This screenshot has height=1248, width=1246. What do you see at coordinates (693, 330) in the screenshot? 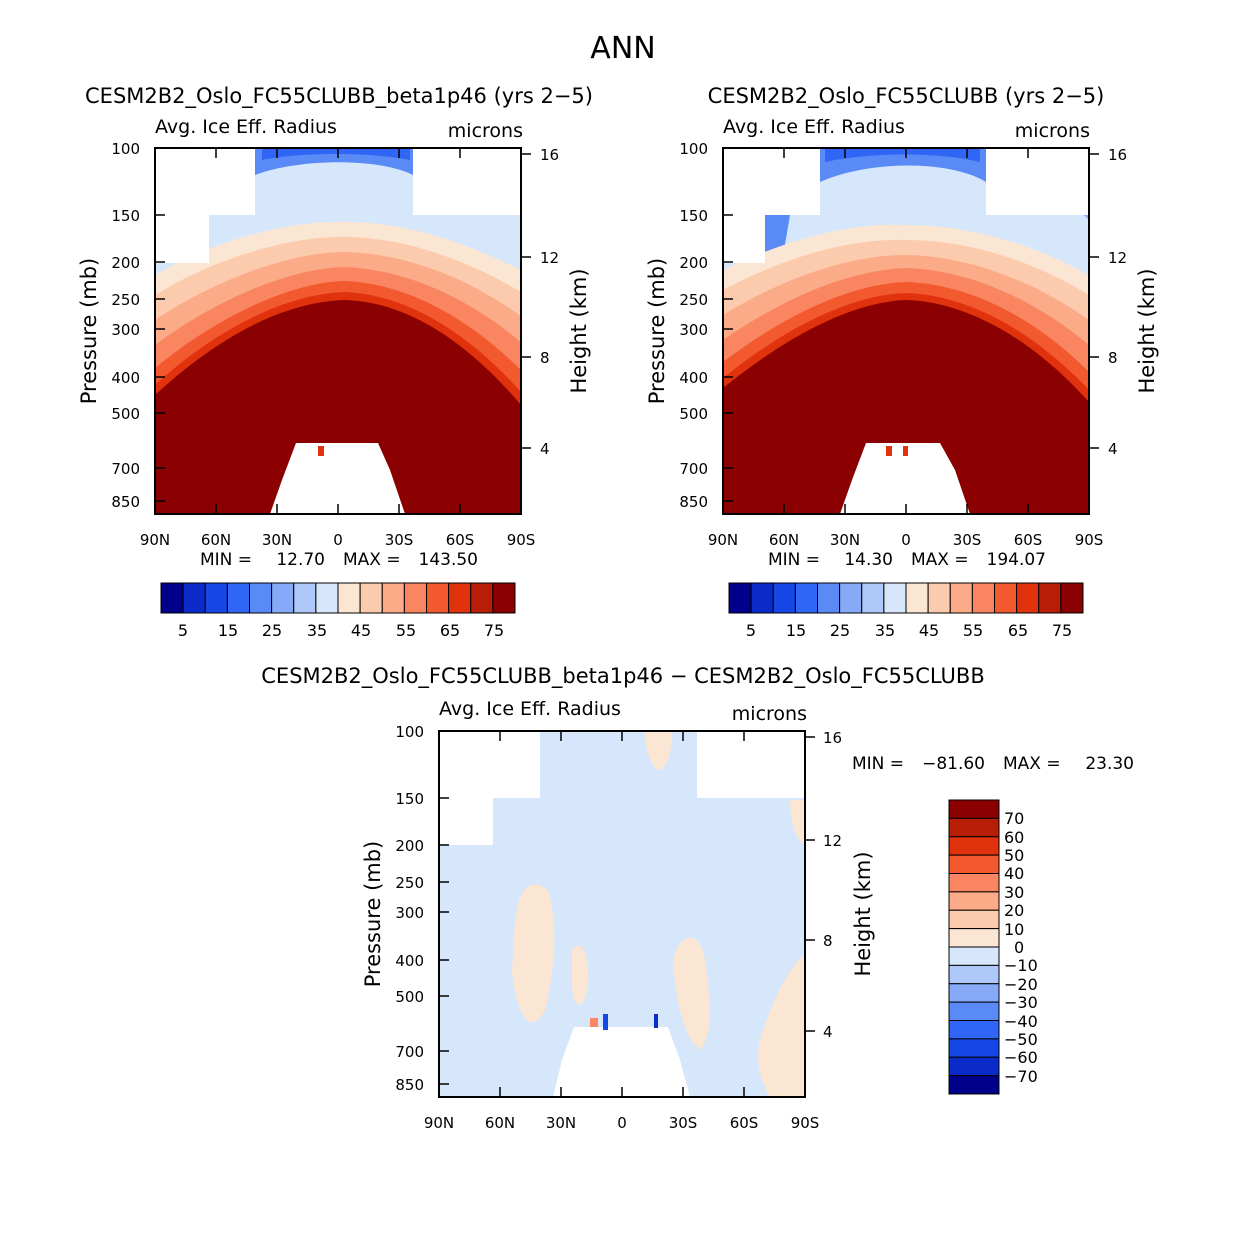
I see `panel-2-ytick: 300` at bounding box center [693, 330].